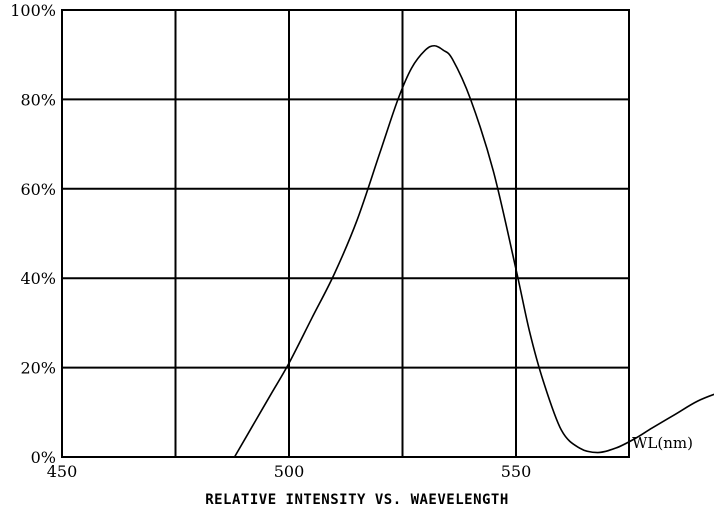 The width and height of the screenshot is (714, 512). Describe the element at coordinates (33, 10) in the screenshot. I see `y-tick-label: 100%` at that location.